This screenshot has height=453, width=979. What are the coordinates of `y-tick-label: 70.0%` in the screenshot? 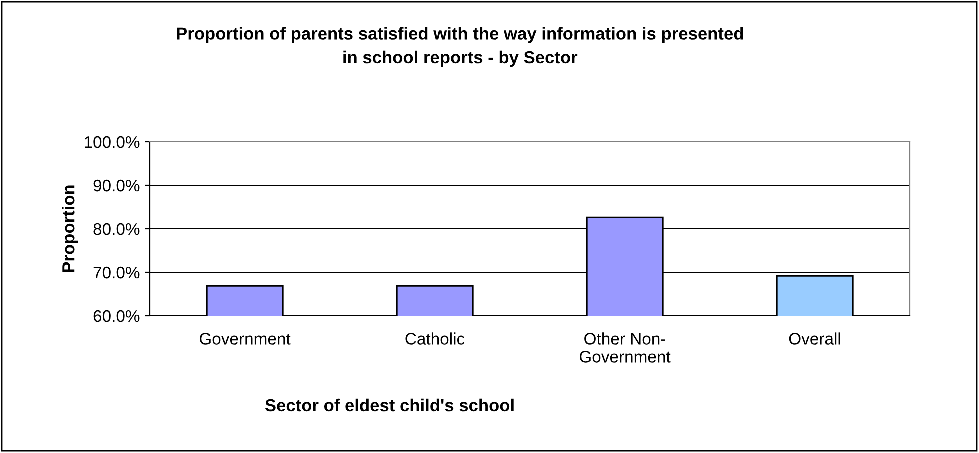 It's located at (117, 272).